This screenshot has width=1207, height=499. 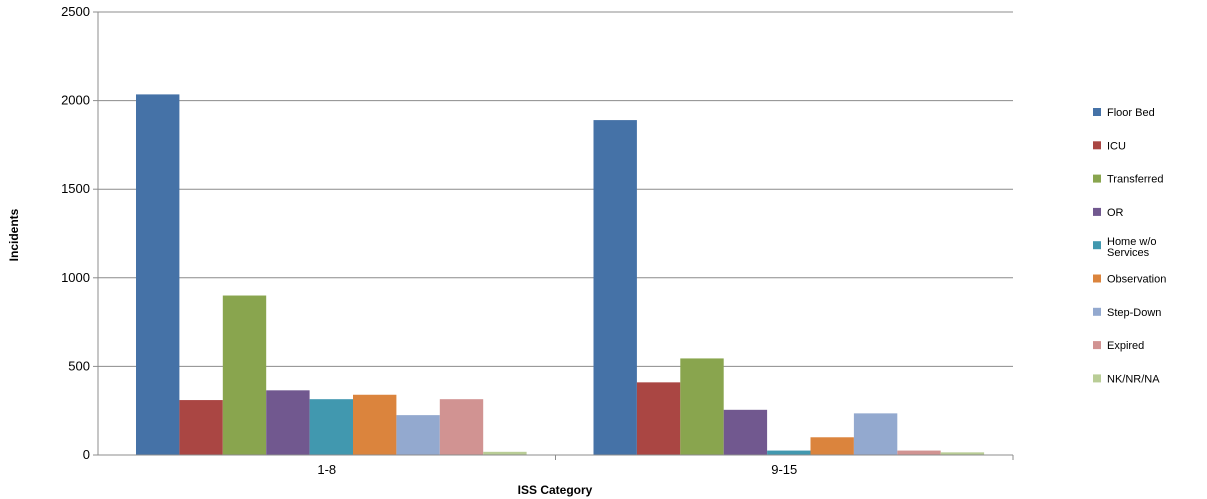 I want to click on y-tick-label: 2500, so click(x=75, y=11).